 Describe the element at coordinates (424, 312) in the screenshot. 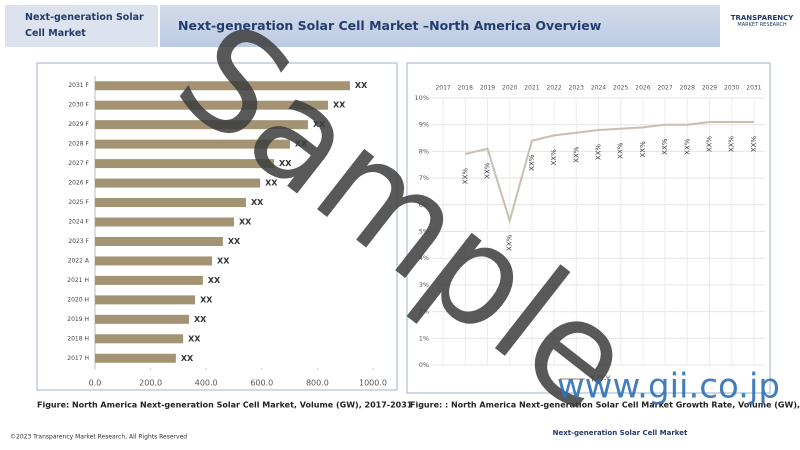

I see `y-tick-label: 2%` at that location.